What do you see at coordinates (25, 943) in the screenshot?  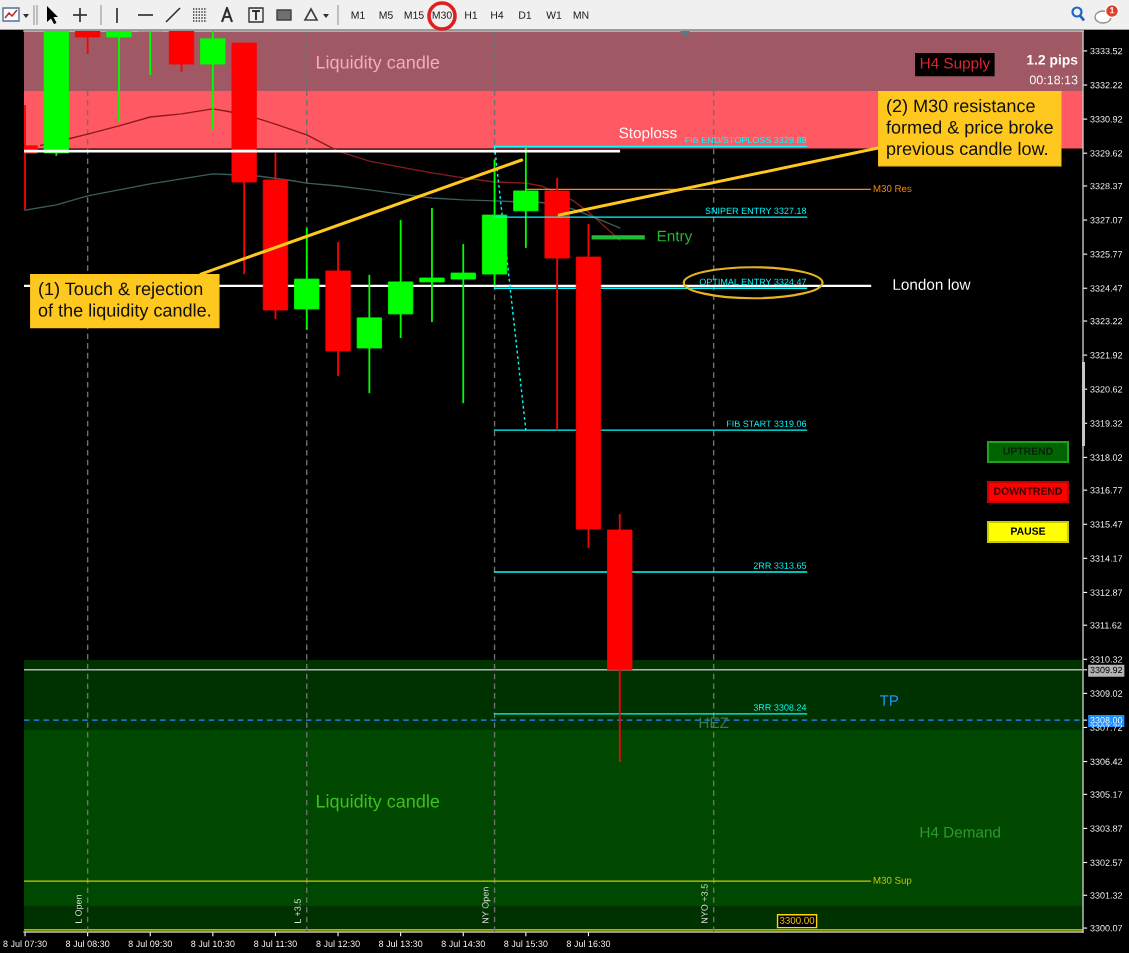 I see `x-tick-label: 8 Jul 07:30` at bounding box center [25, 943].